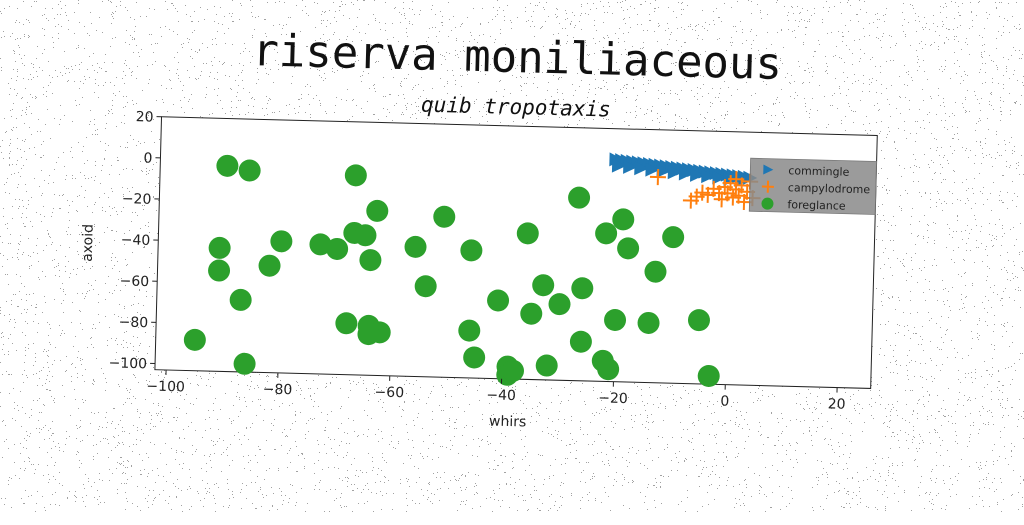 This screenshot has width=1024, height=525. What do you see at coordinates (144, 117) in the screenshot?
I see `y-tick-label: 20` at bounding box center [144, 117].